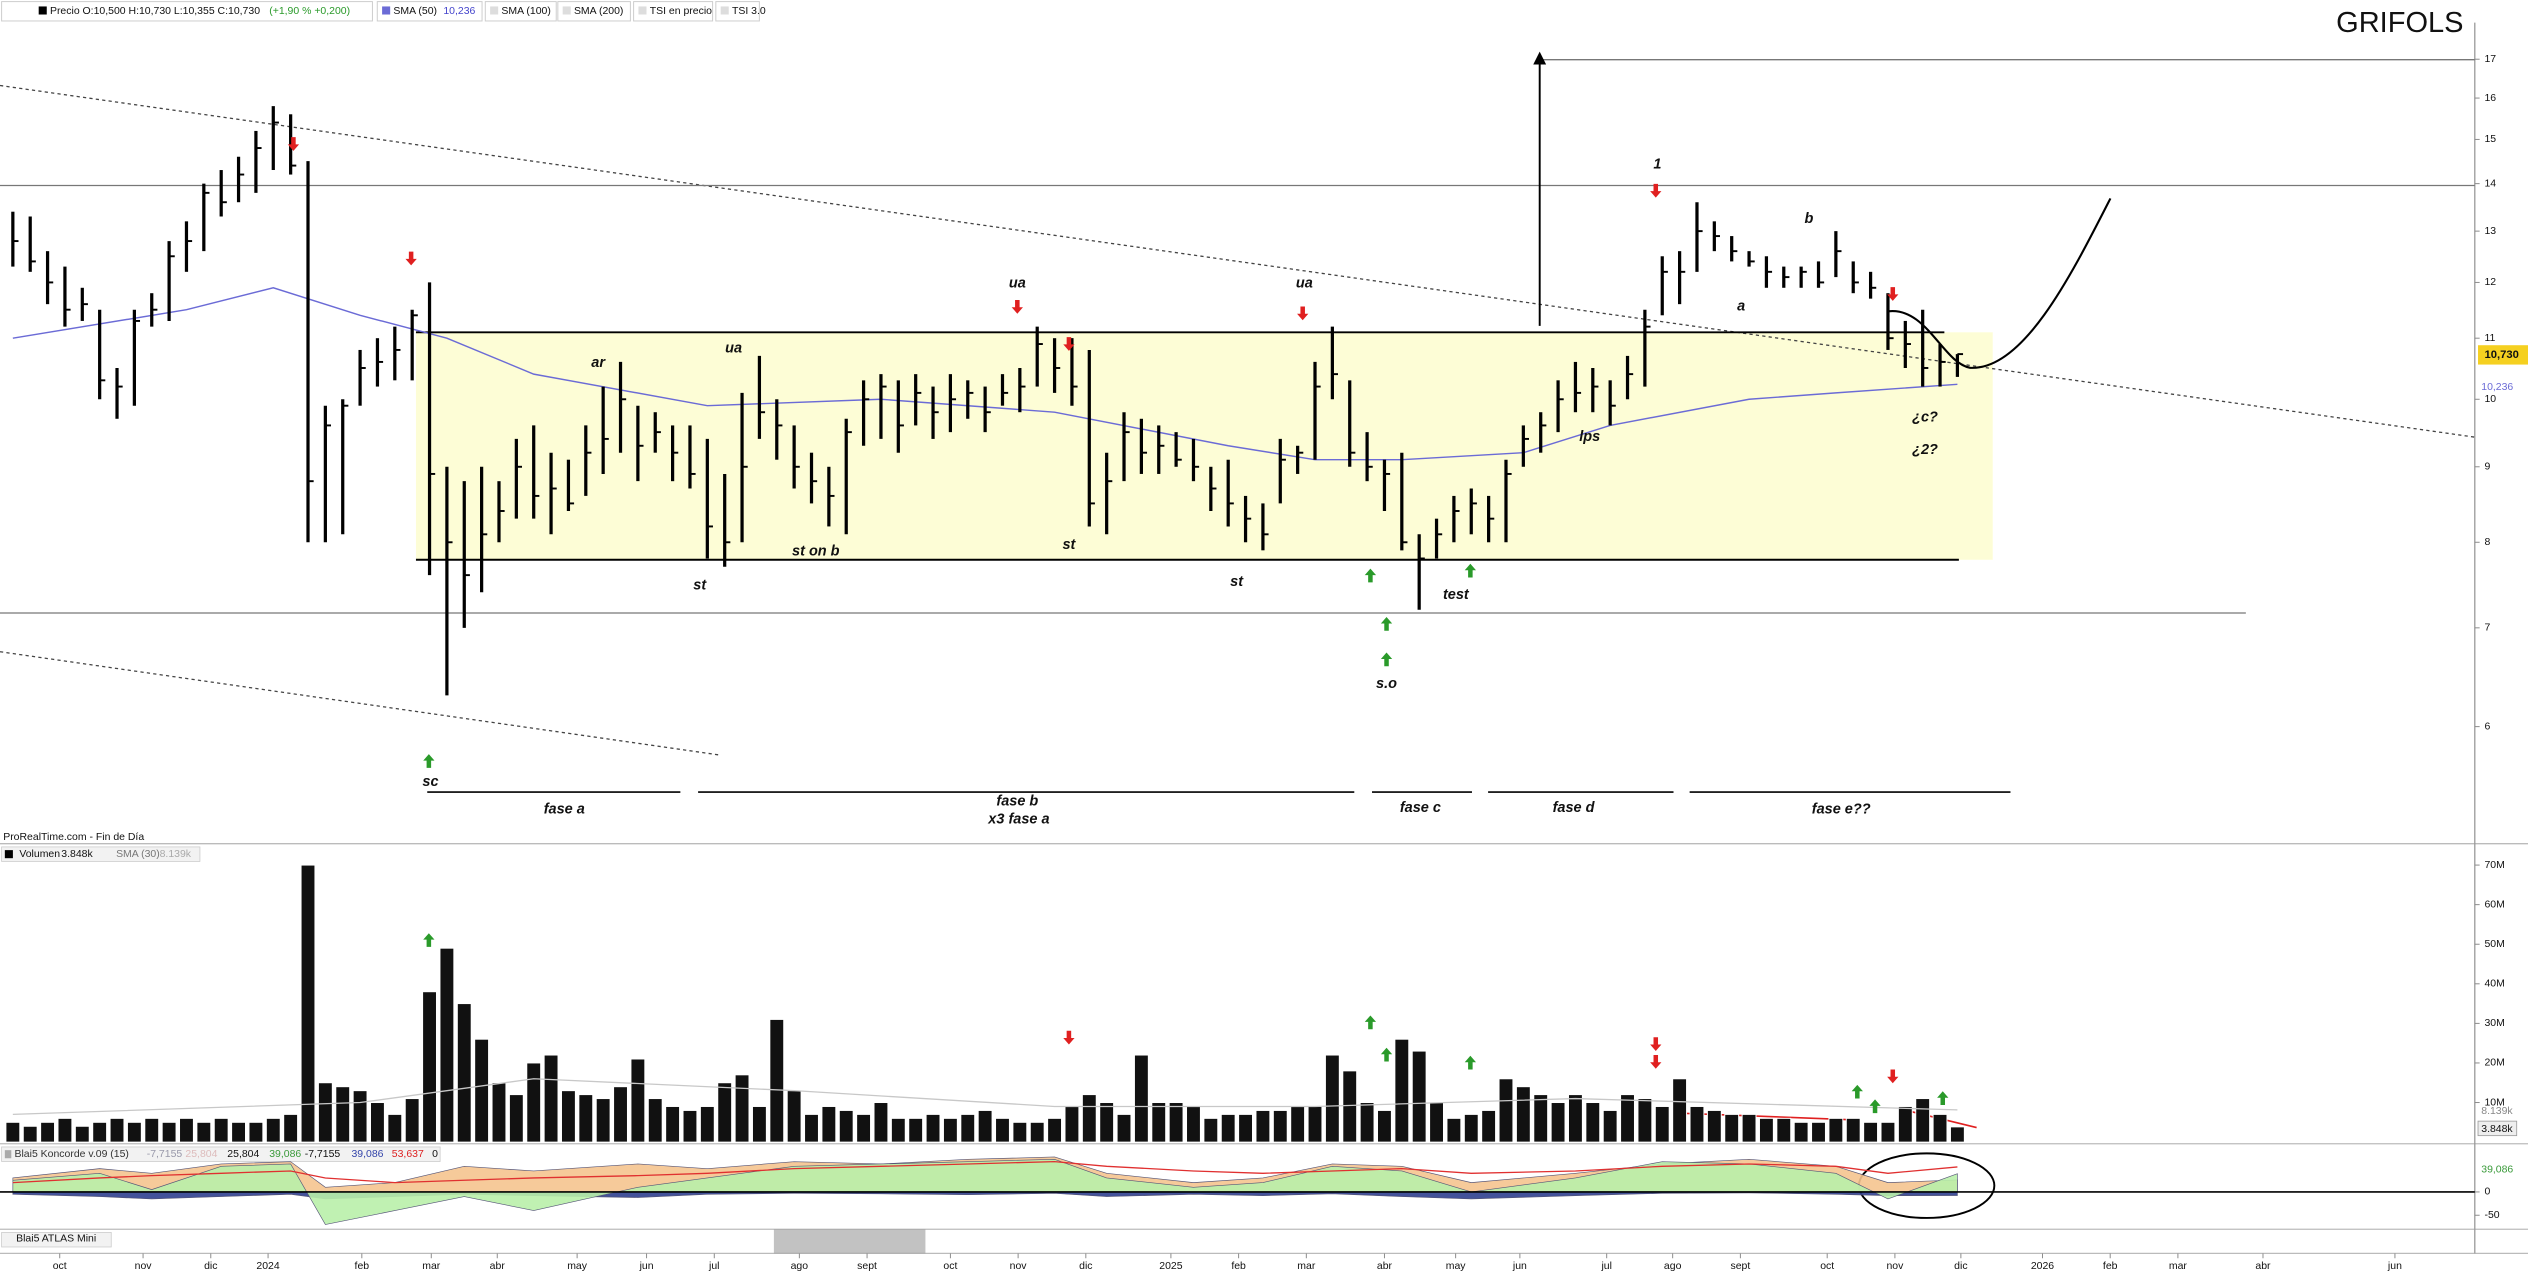 The image size is (2528, 1276). I want to click on x-tick-label: ago, so click(800, 1266).